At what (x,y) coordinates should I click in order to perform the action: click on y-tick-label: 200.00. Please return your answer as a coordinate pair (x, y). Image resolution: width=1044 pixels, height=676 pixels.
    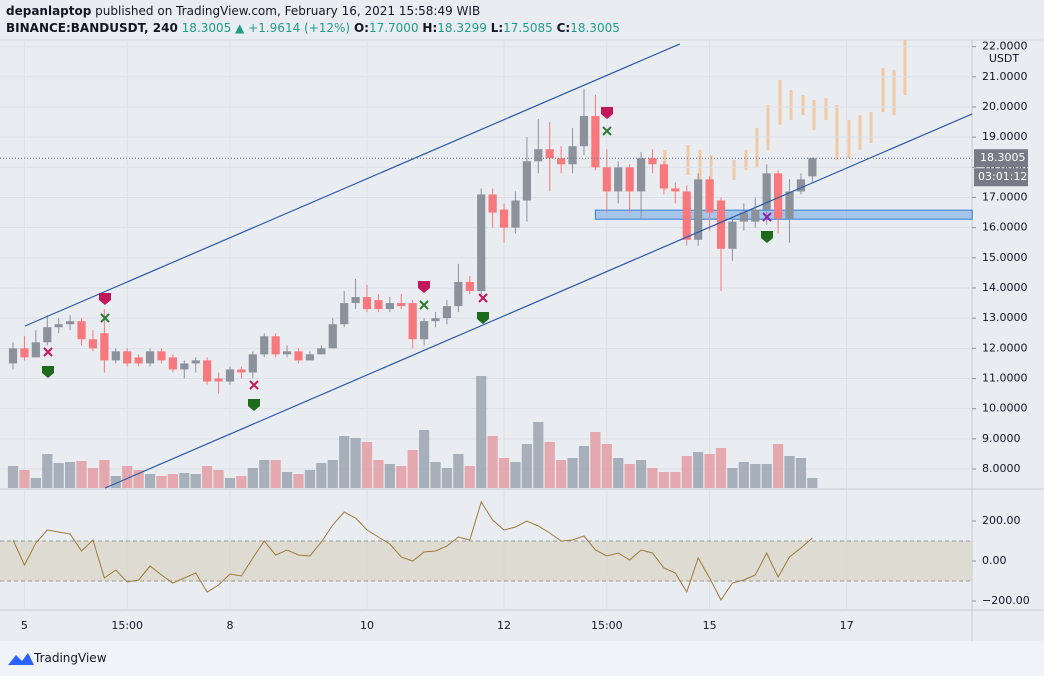
    Looking at the image, I should click on (1001, 520).